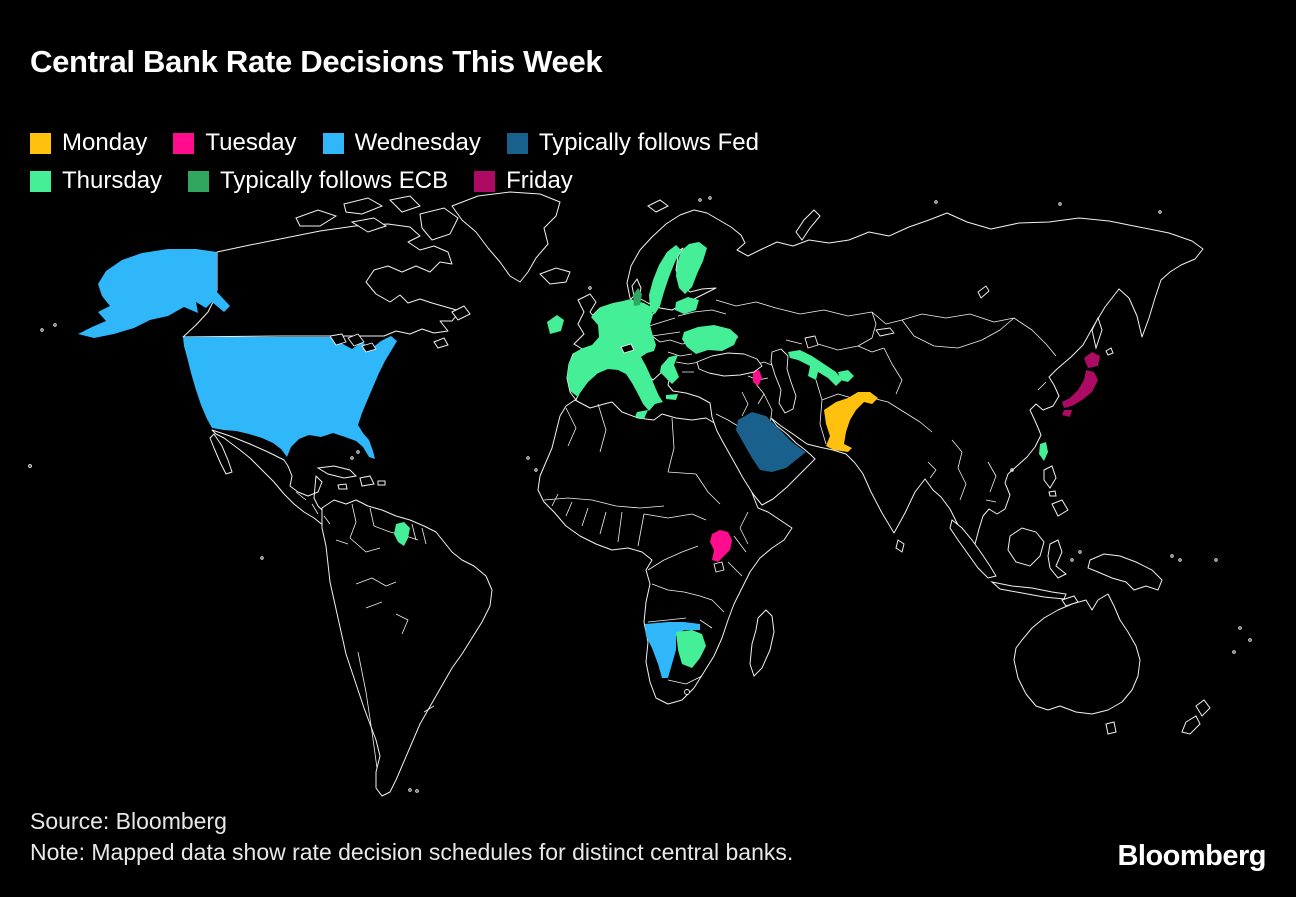 This screenshot has height=897, width=1296. I want to click on island-java, so click(1028, 590).